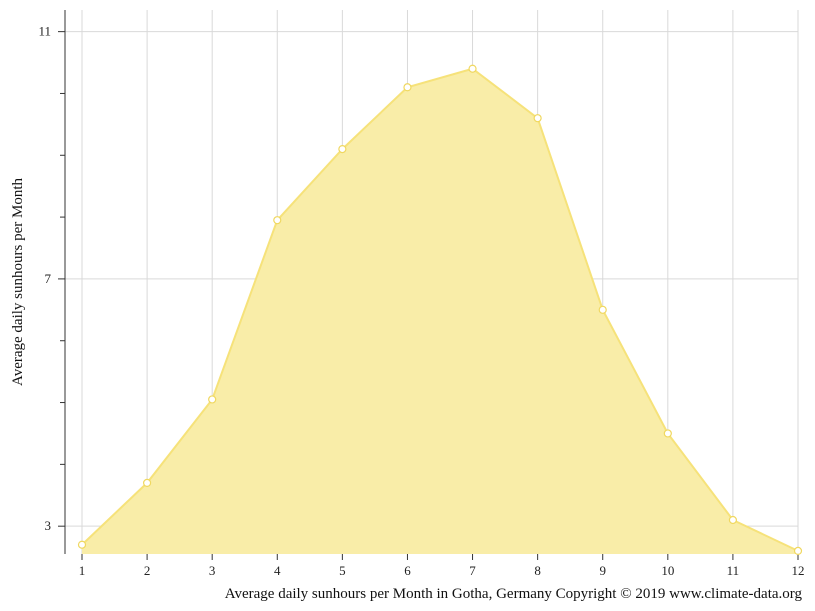  I want to click on y-axis-title: Average daily sunhours per Month, so click(18, 282).